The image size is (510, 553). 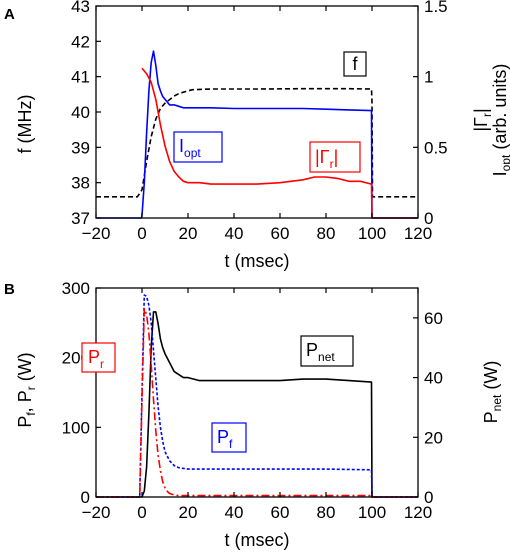 I want to click on legend-box-iopt: Iopt, so click(x=198, y=147).